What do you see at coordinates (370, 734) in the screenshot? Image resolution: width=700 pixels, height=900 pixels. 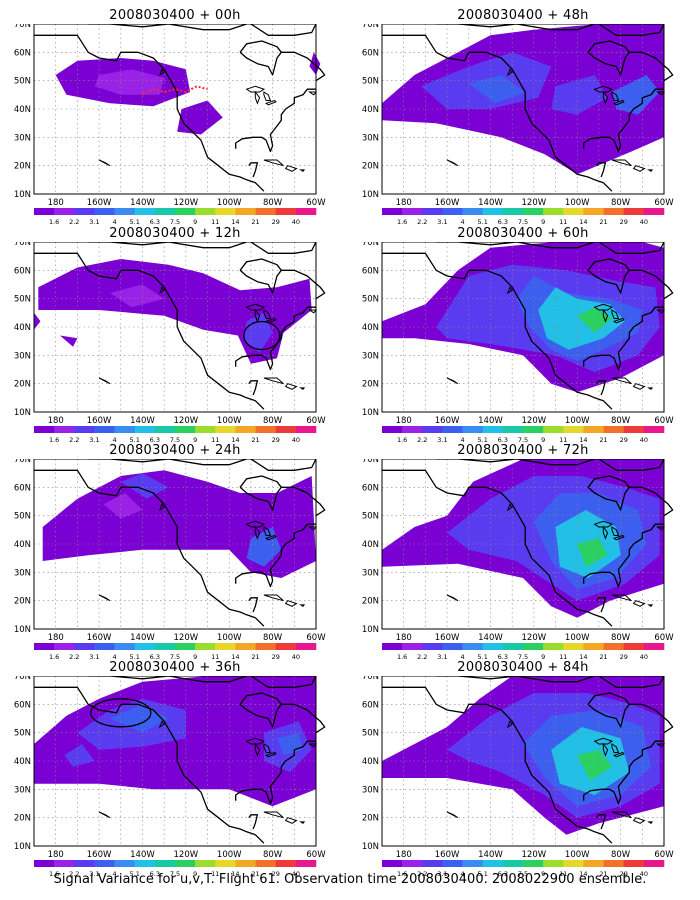 I see `lat-tick-label: 50N` at bounding box center [370, 734].